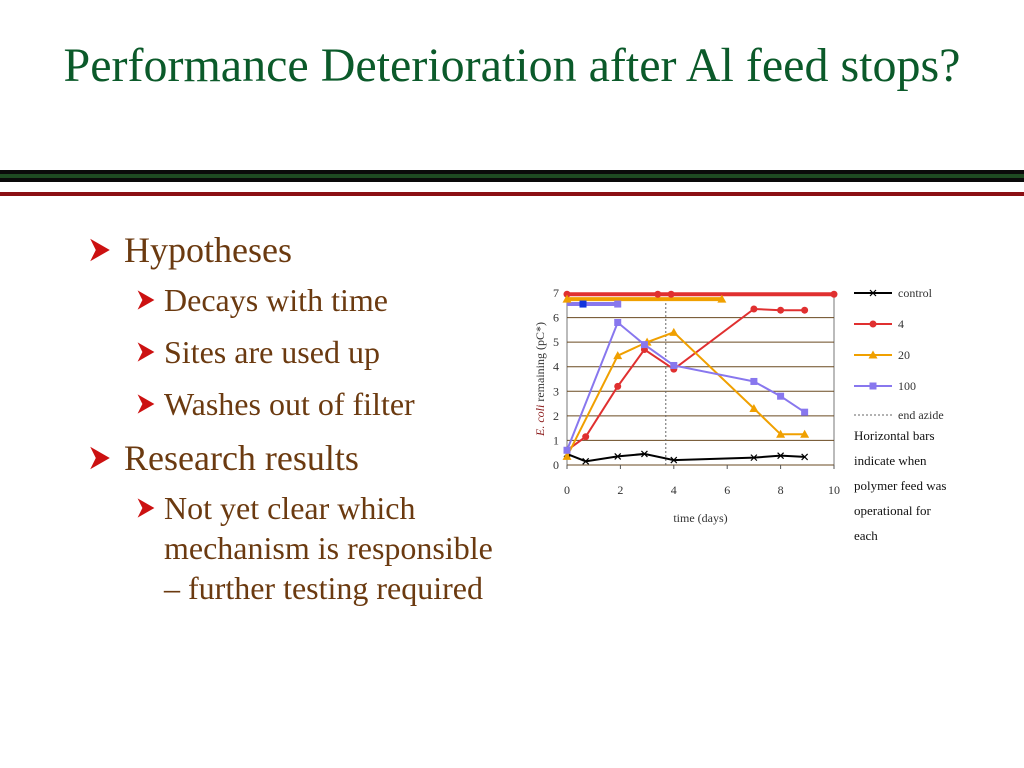  Describe the element at coordinates (540, 419) in the screenshot. I see `y-axis-label-italic: E. coli` at that location.